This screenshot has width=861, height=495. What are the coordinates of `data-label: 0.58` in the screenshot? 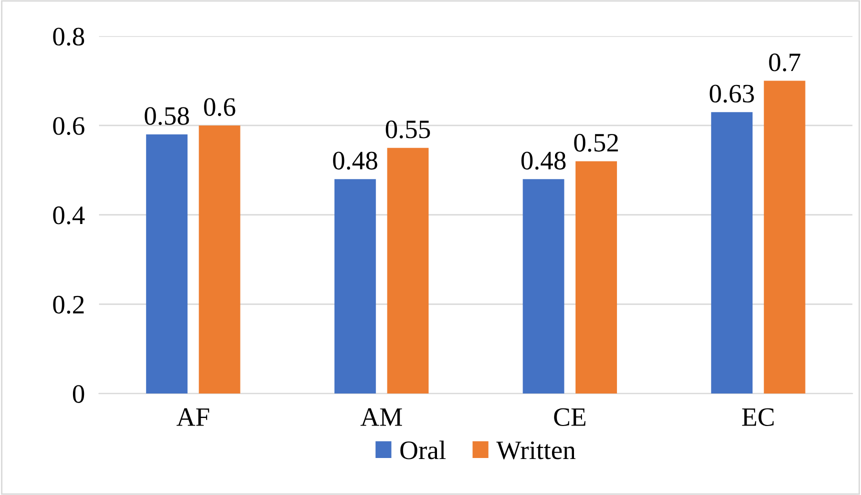 It's located at (166, 116).